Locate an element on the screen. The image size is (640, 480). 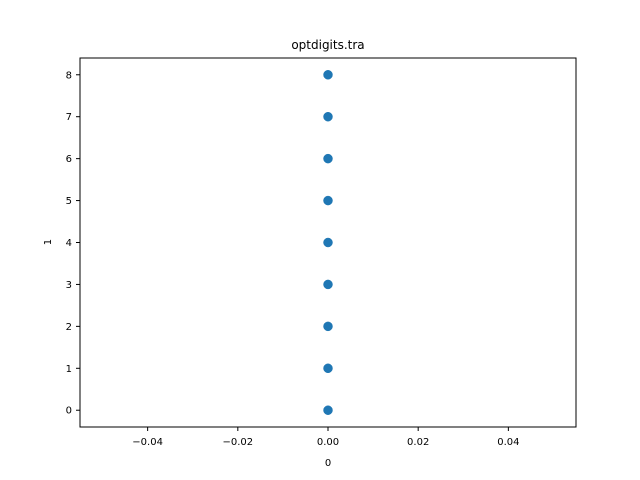
y-tick-label: 5 is located at coordinates (69, 201).